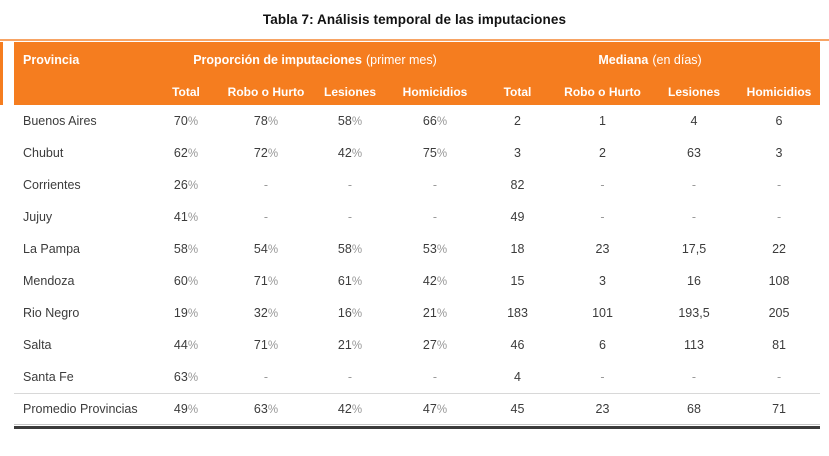 The image size is (829, 456). Describe the element at coordinates (38, 217) in the screenshot. I see `provincia-cell: Jujuy` at that location.